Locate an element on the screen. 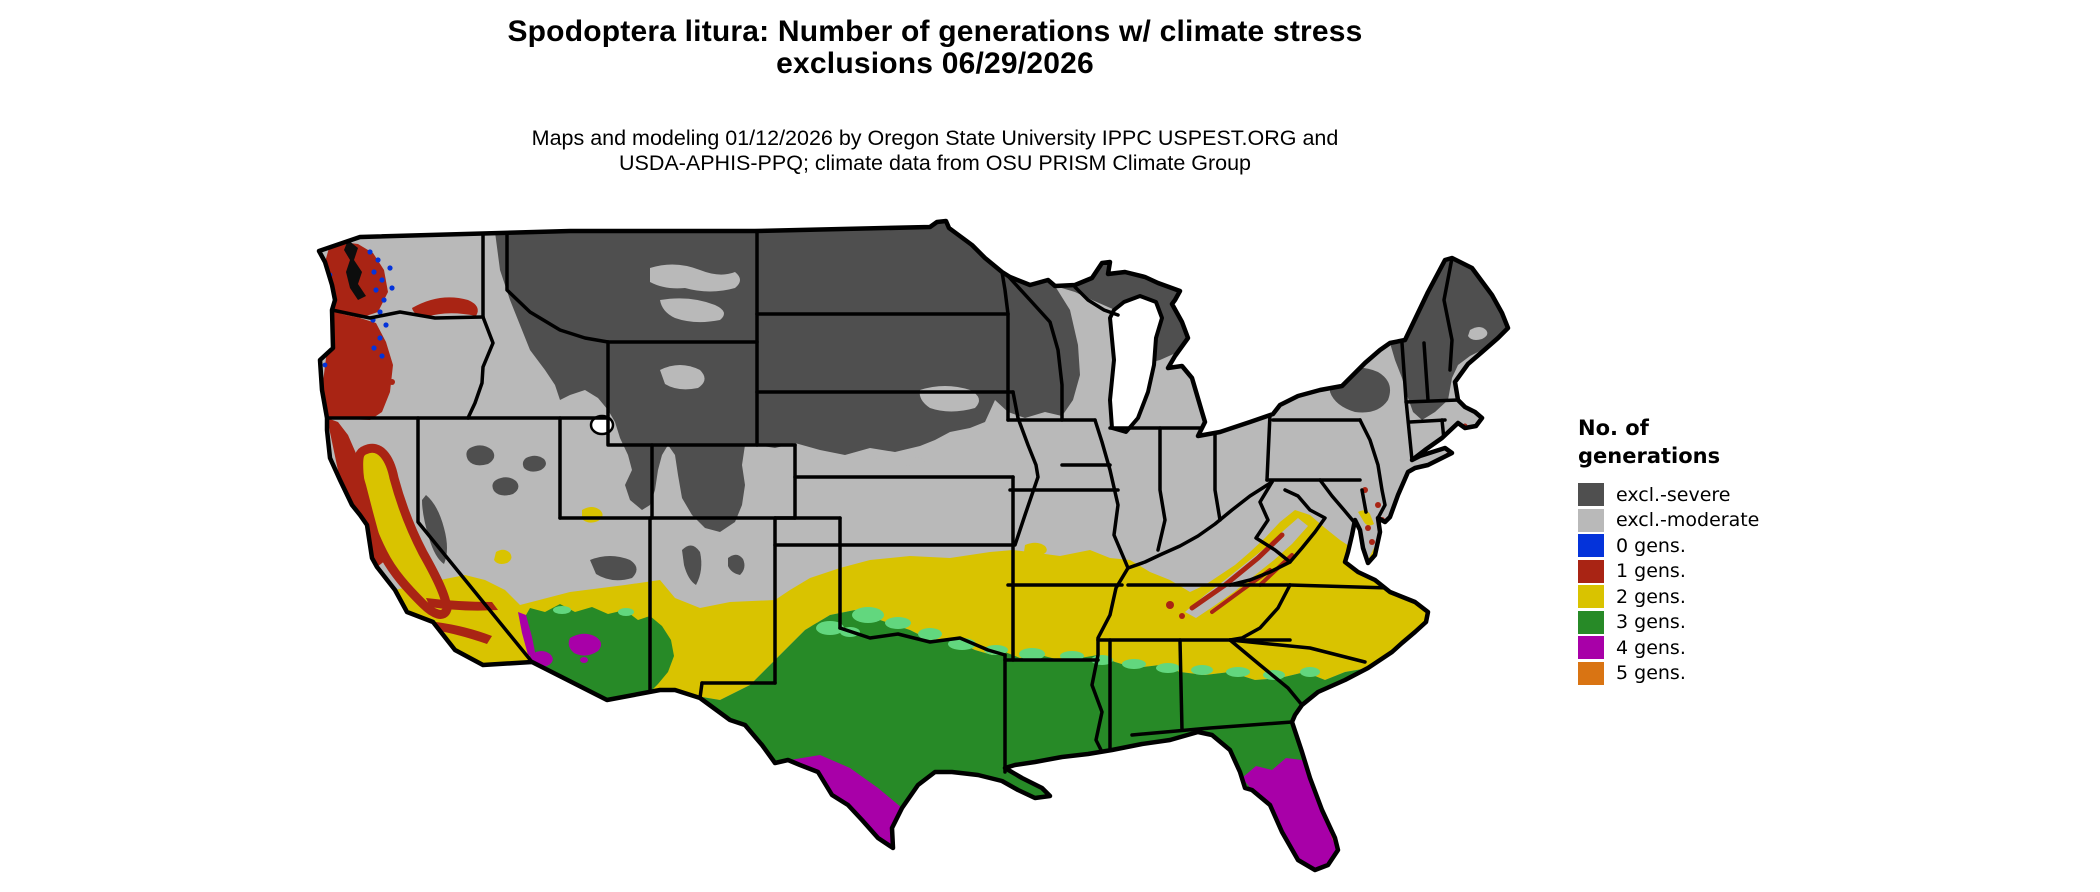  legend-label: 3 gens. is located at coordinates (1651, 622).